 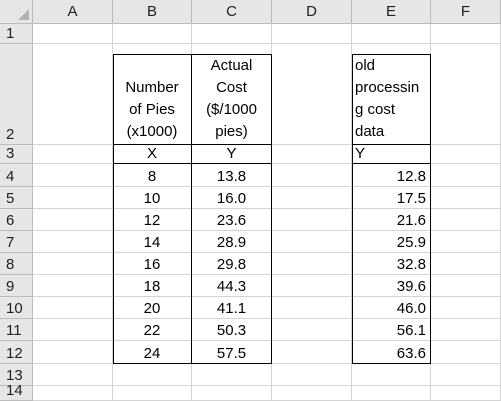 I want to click on row-header-9: 9, so click(x=16, y=286).